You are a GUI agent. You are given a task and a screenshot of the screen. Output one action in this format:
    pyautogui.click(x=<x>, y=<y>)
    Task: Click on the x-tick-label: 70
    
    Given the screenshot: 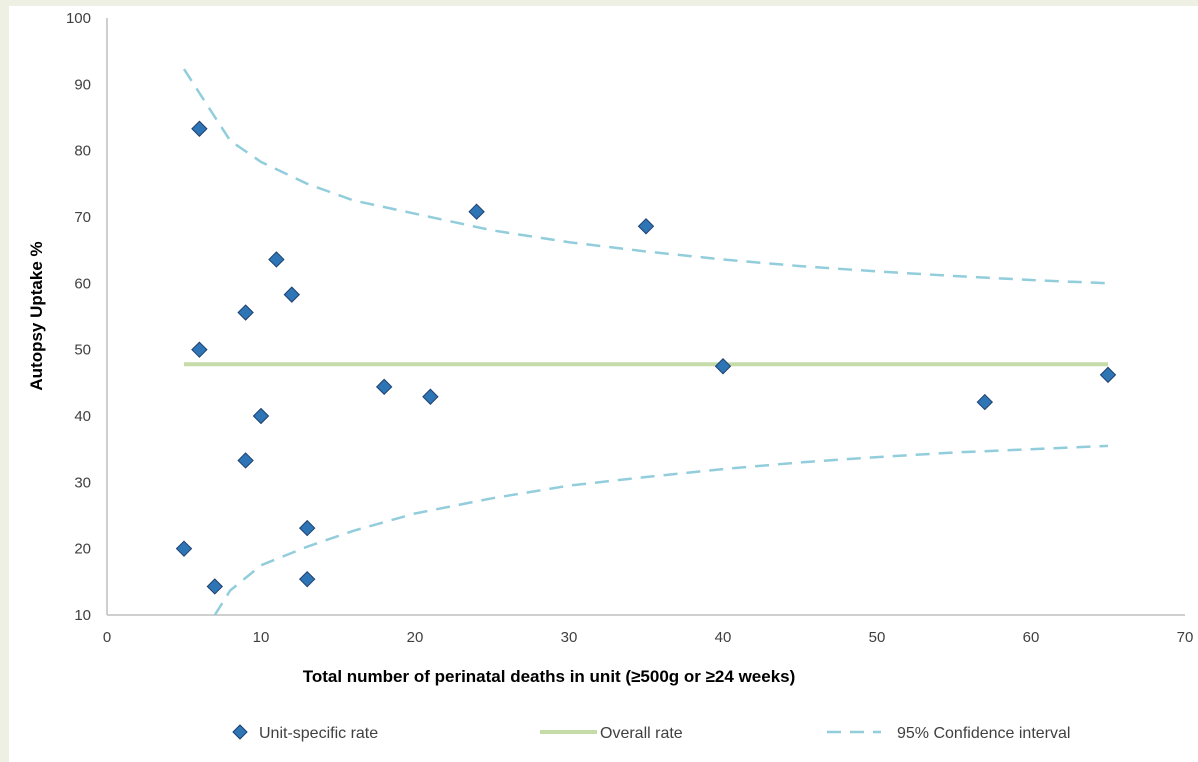 What is the action you would take?
    pyautogui.click(x=1185, y=637)
    